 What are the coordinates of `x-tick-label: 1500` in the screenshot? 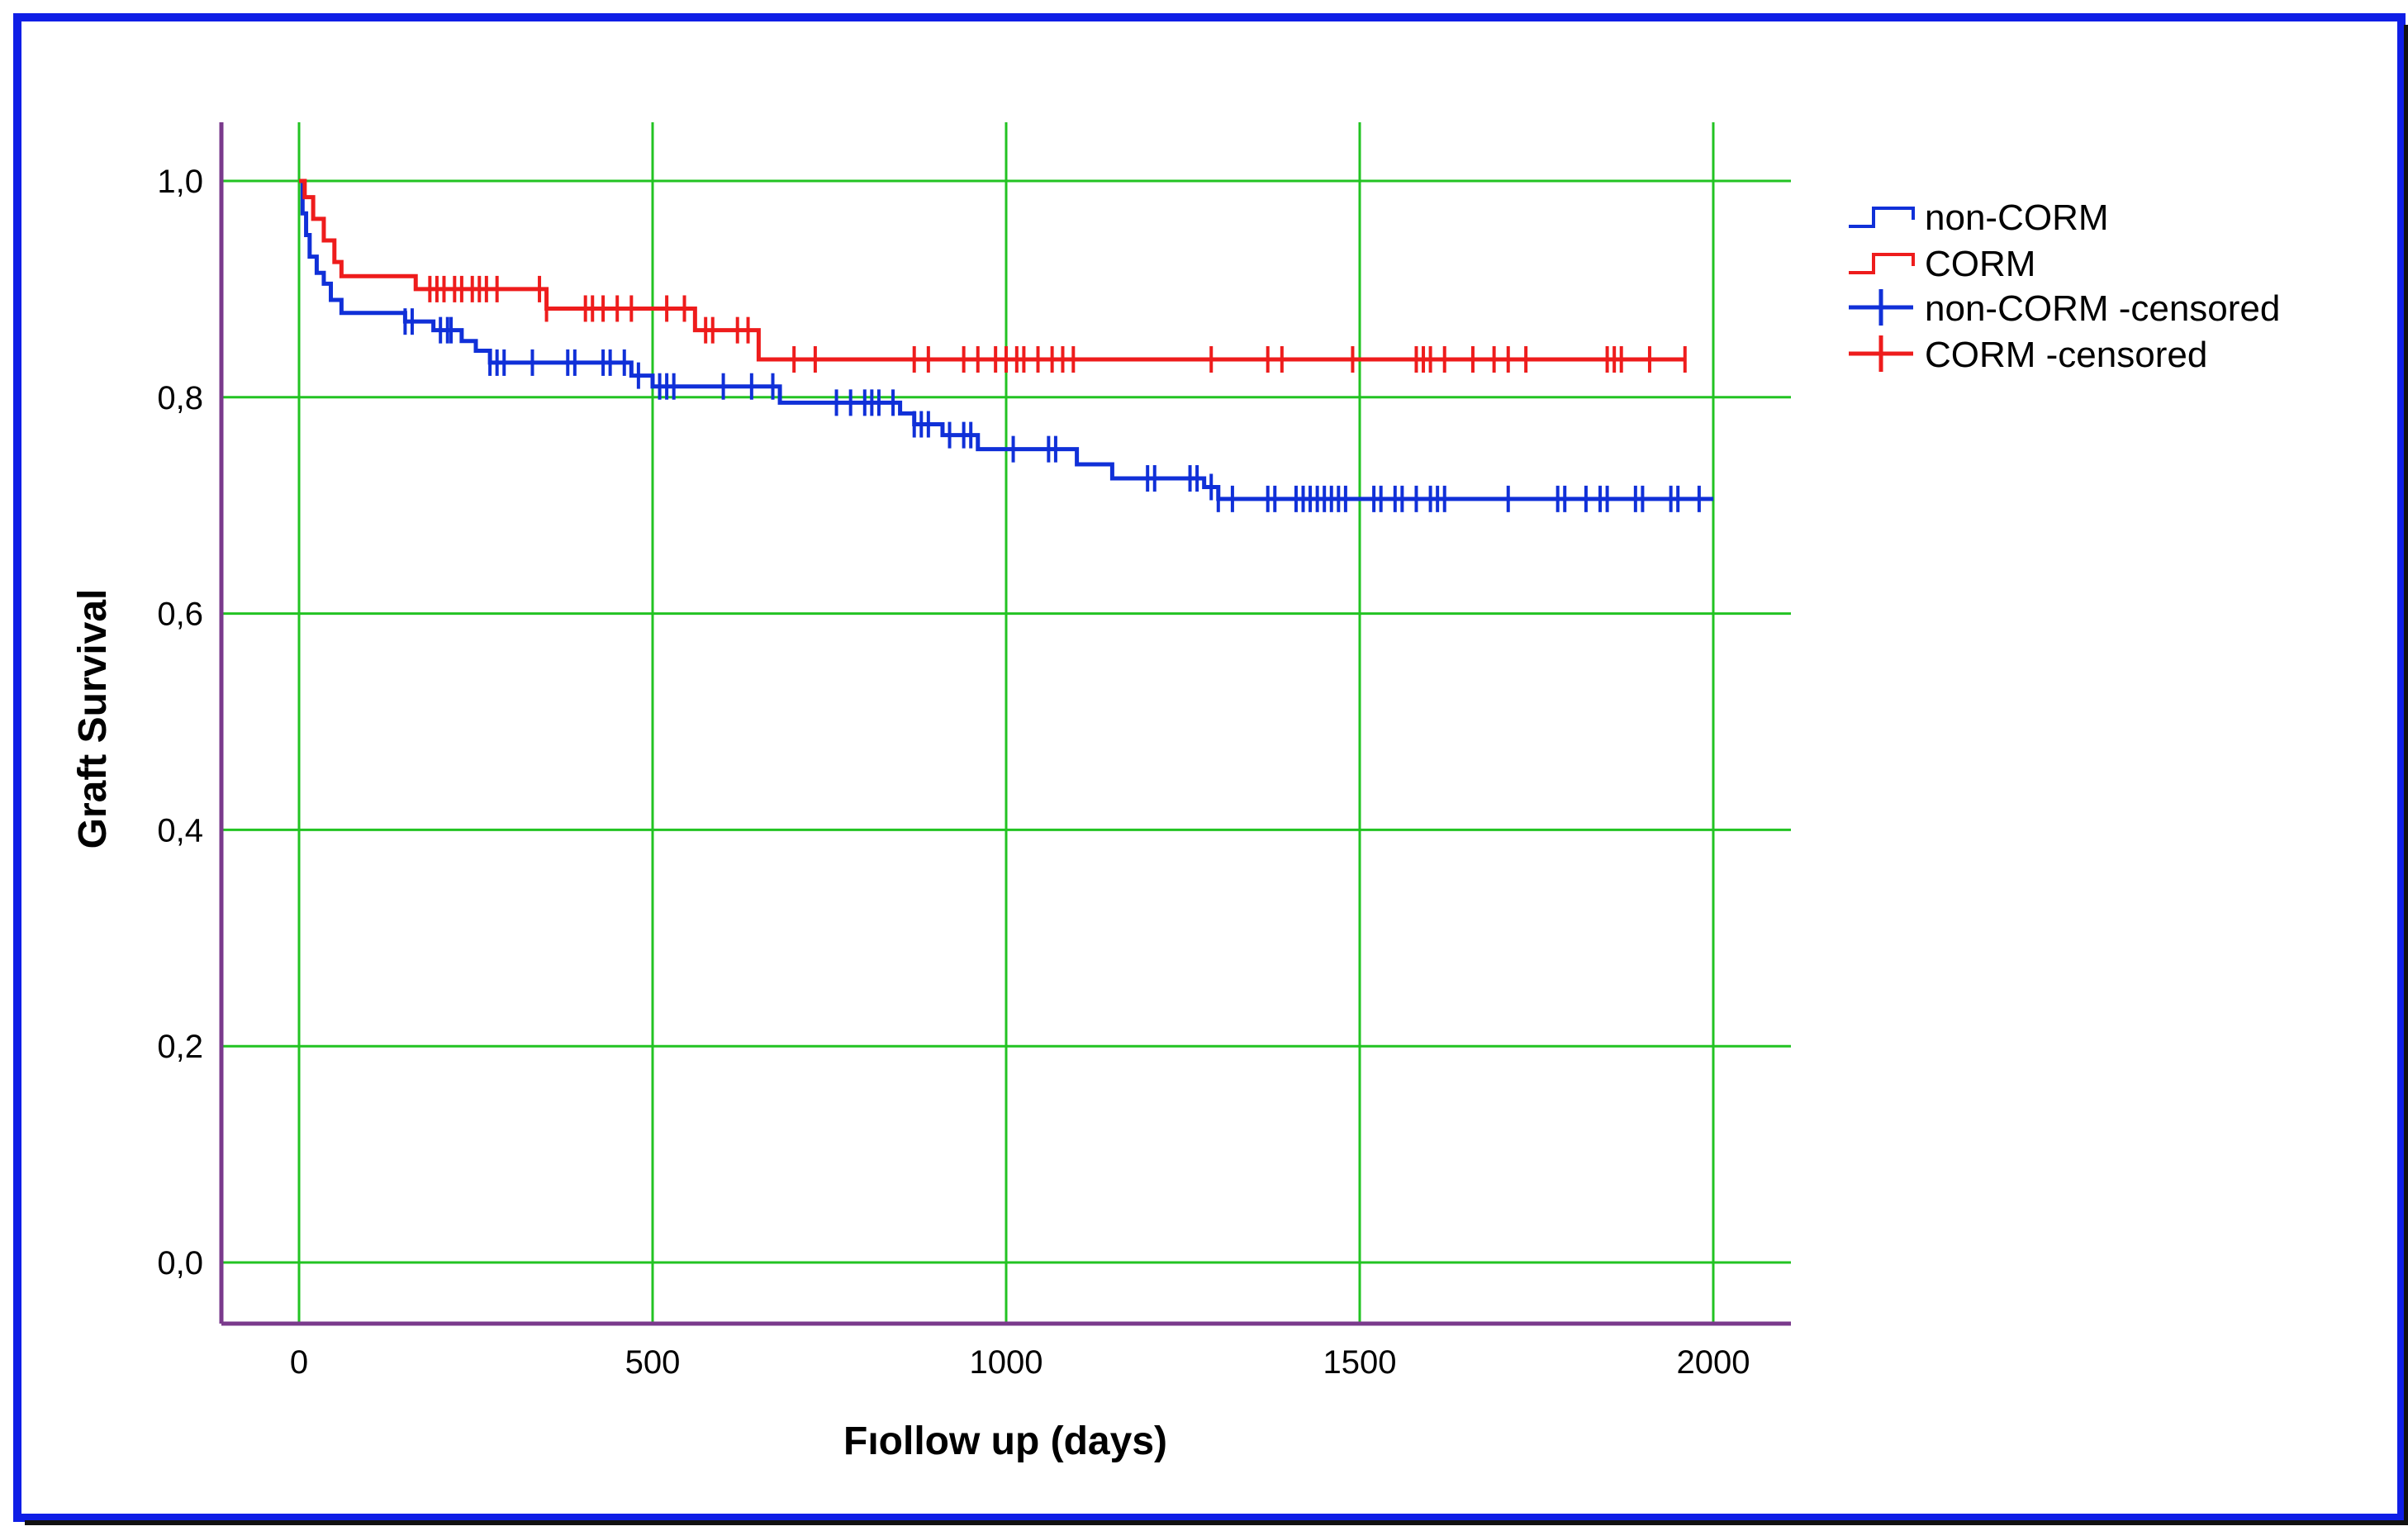 It's located at (1360, 1362).